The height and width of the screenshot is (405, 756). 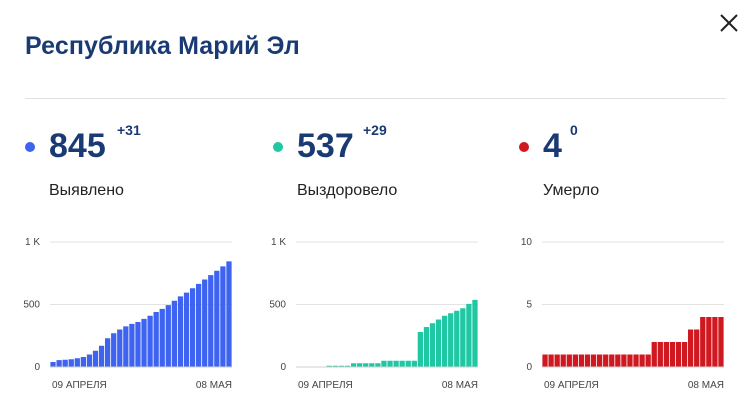 I want to click on recovered-delta: +29, so click(x=375, y=130).